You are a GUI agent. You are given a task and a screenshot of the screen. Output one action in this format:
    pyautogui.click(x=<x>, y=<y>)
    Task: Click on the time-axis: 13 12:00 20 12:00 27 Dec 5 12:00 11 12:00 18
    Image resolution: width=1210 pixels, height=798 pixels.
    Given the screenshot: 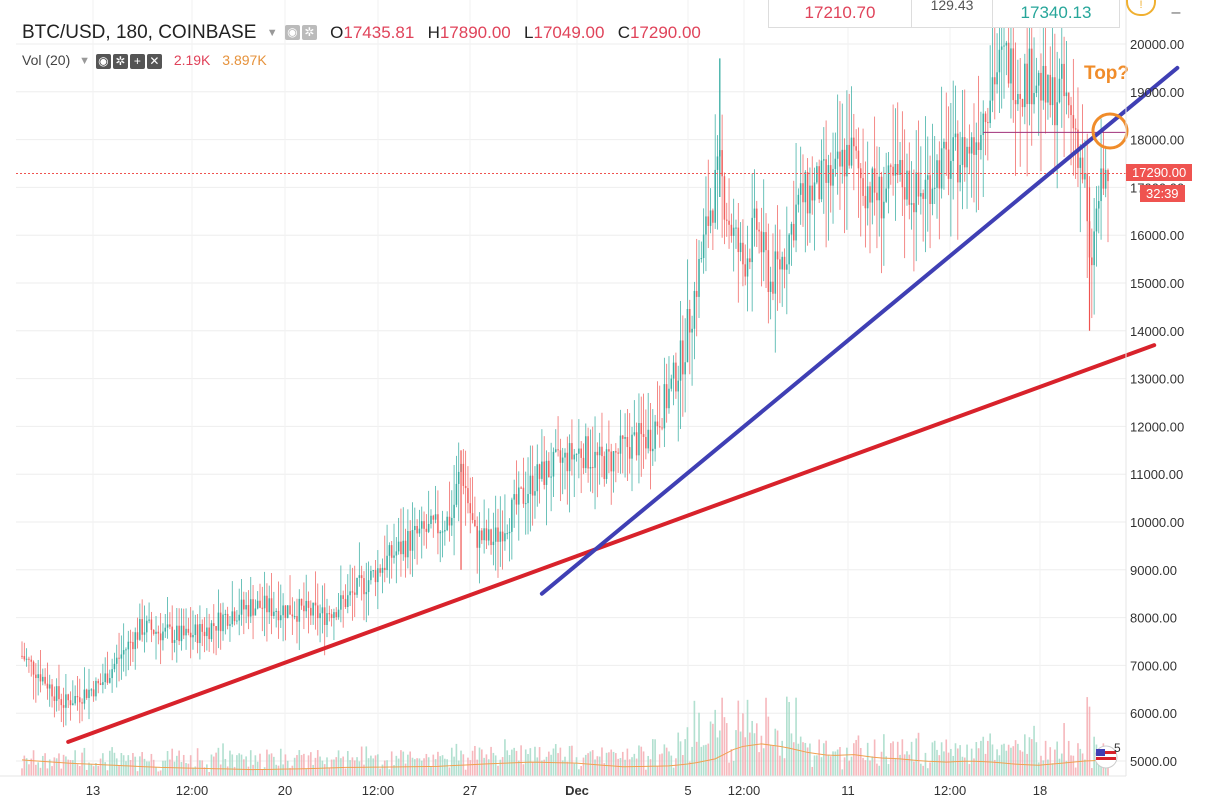 What is the action you would take?
    pyautogui.click(x=566, y=790)
    